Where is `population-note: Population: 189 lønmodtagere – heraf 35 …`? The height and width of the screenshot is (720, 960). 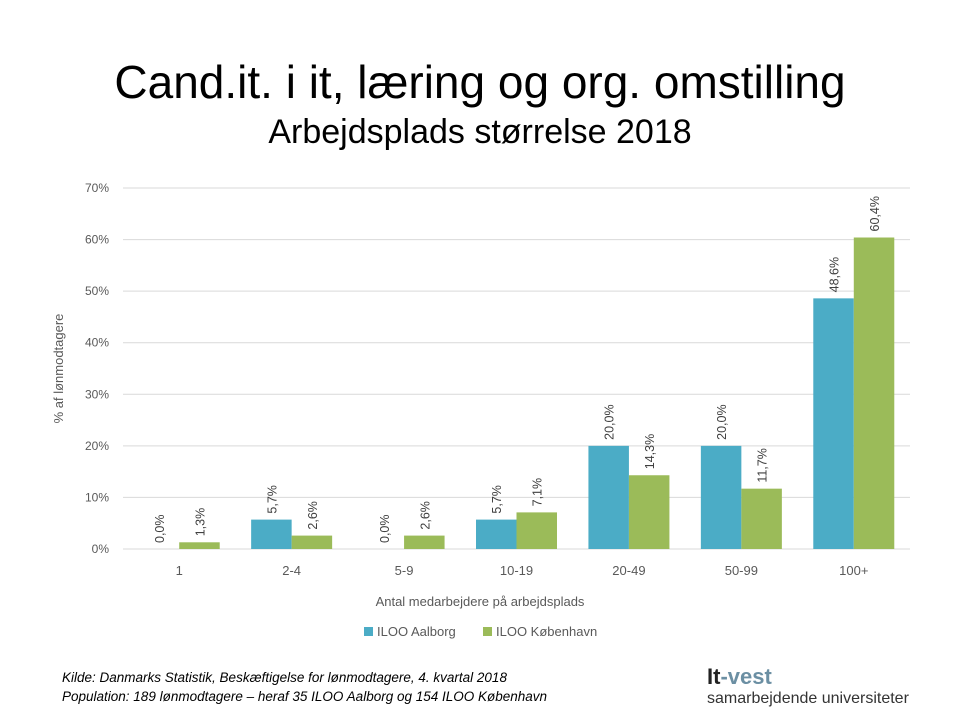
population-note: Population: 189 lønmodtagere – heraf 35 … is located at coordinates (305, 696).